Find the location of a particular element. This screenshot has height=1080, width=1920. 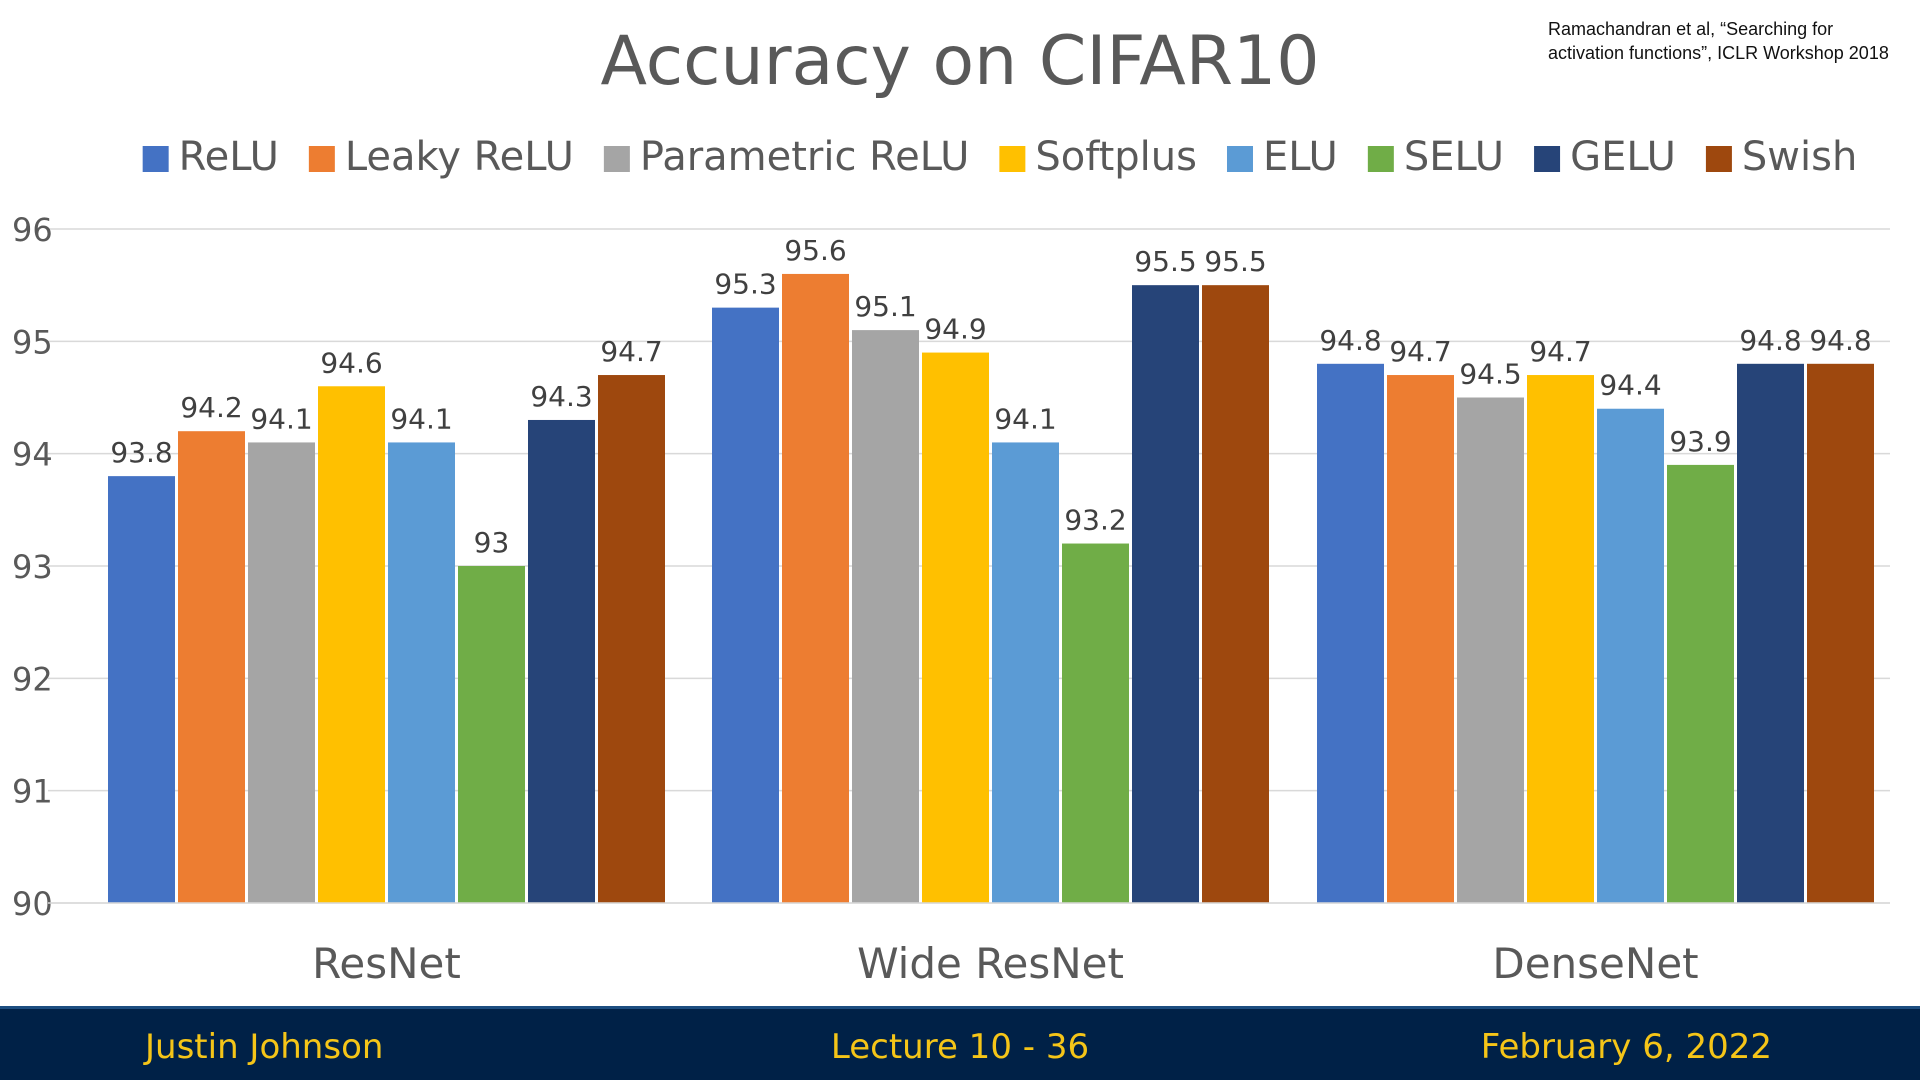

data-label: 94.9 is located at coordinates (955, 329).